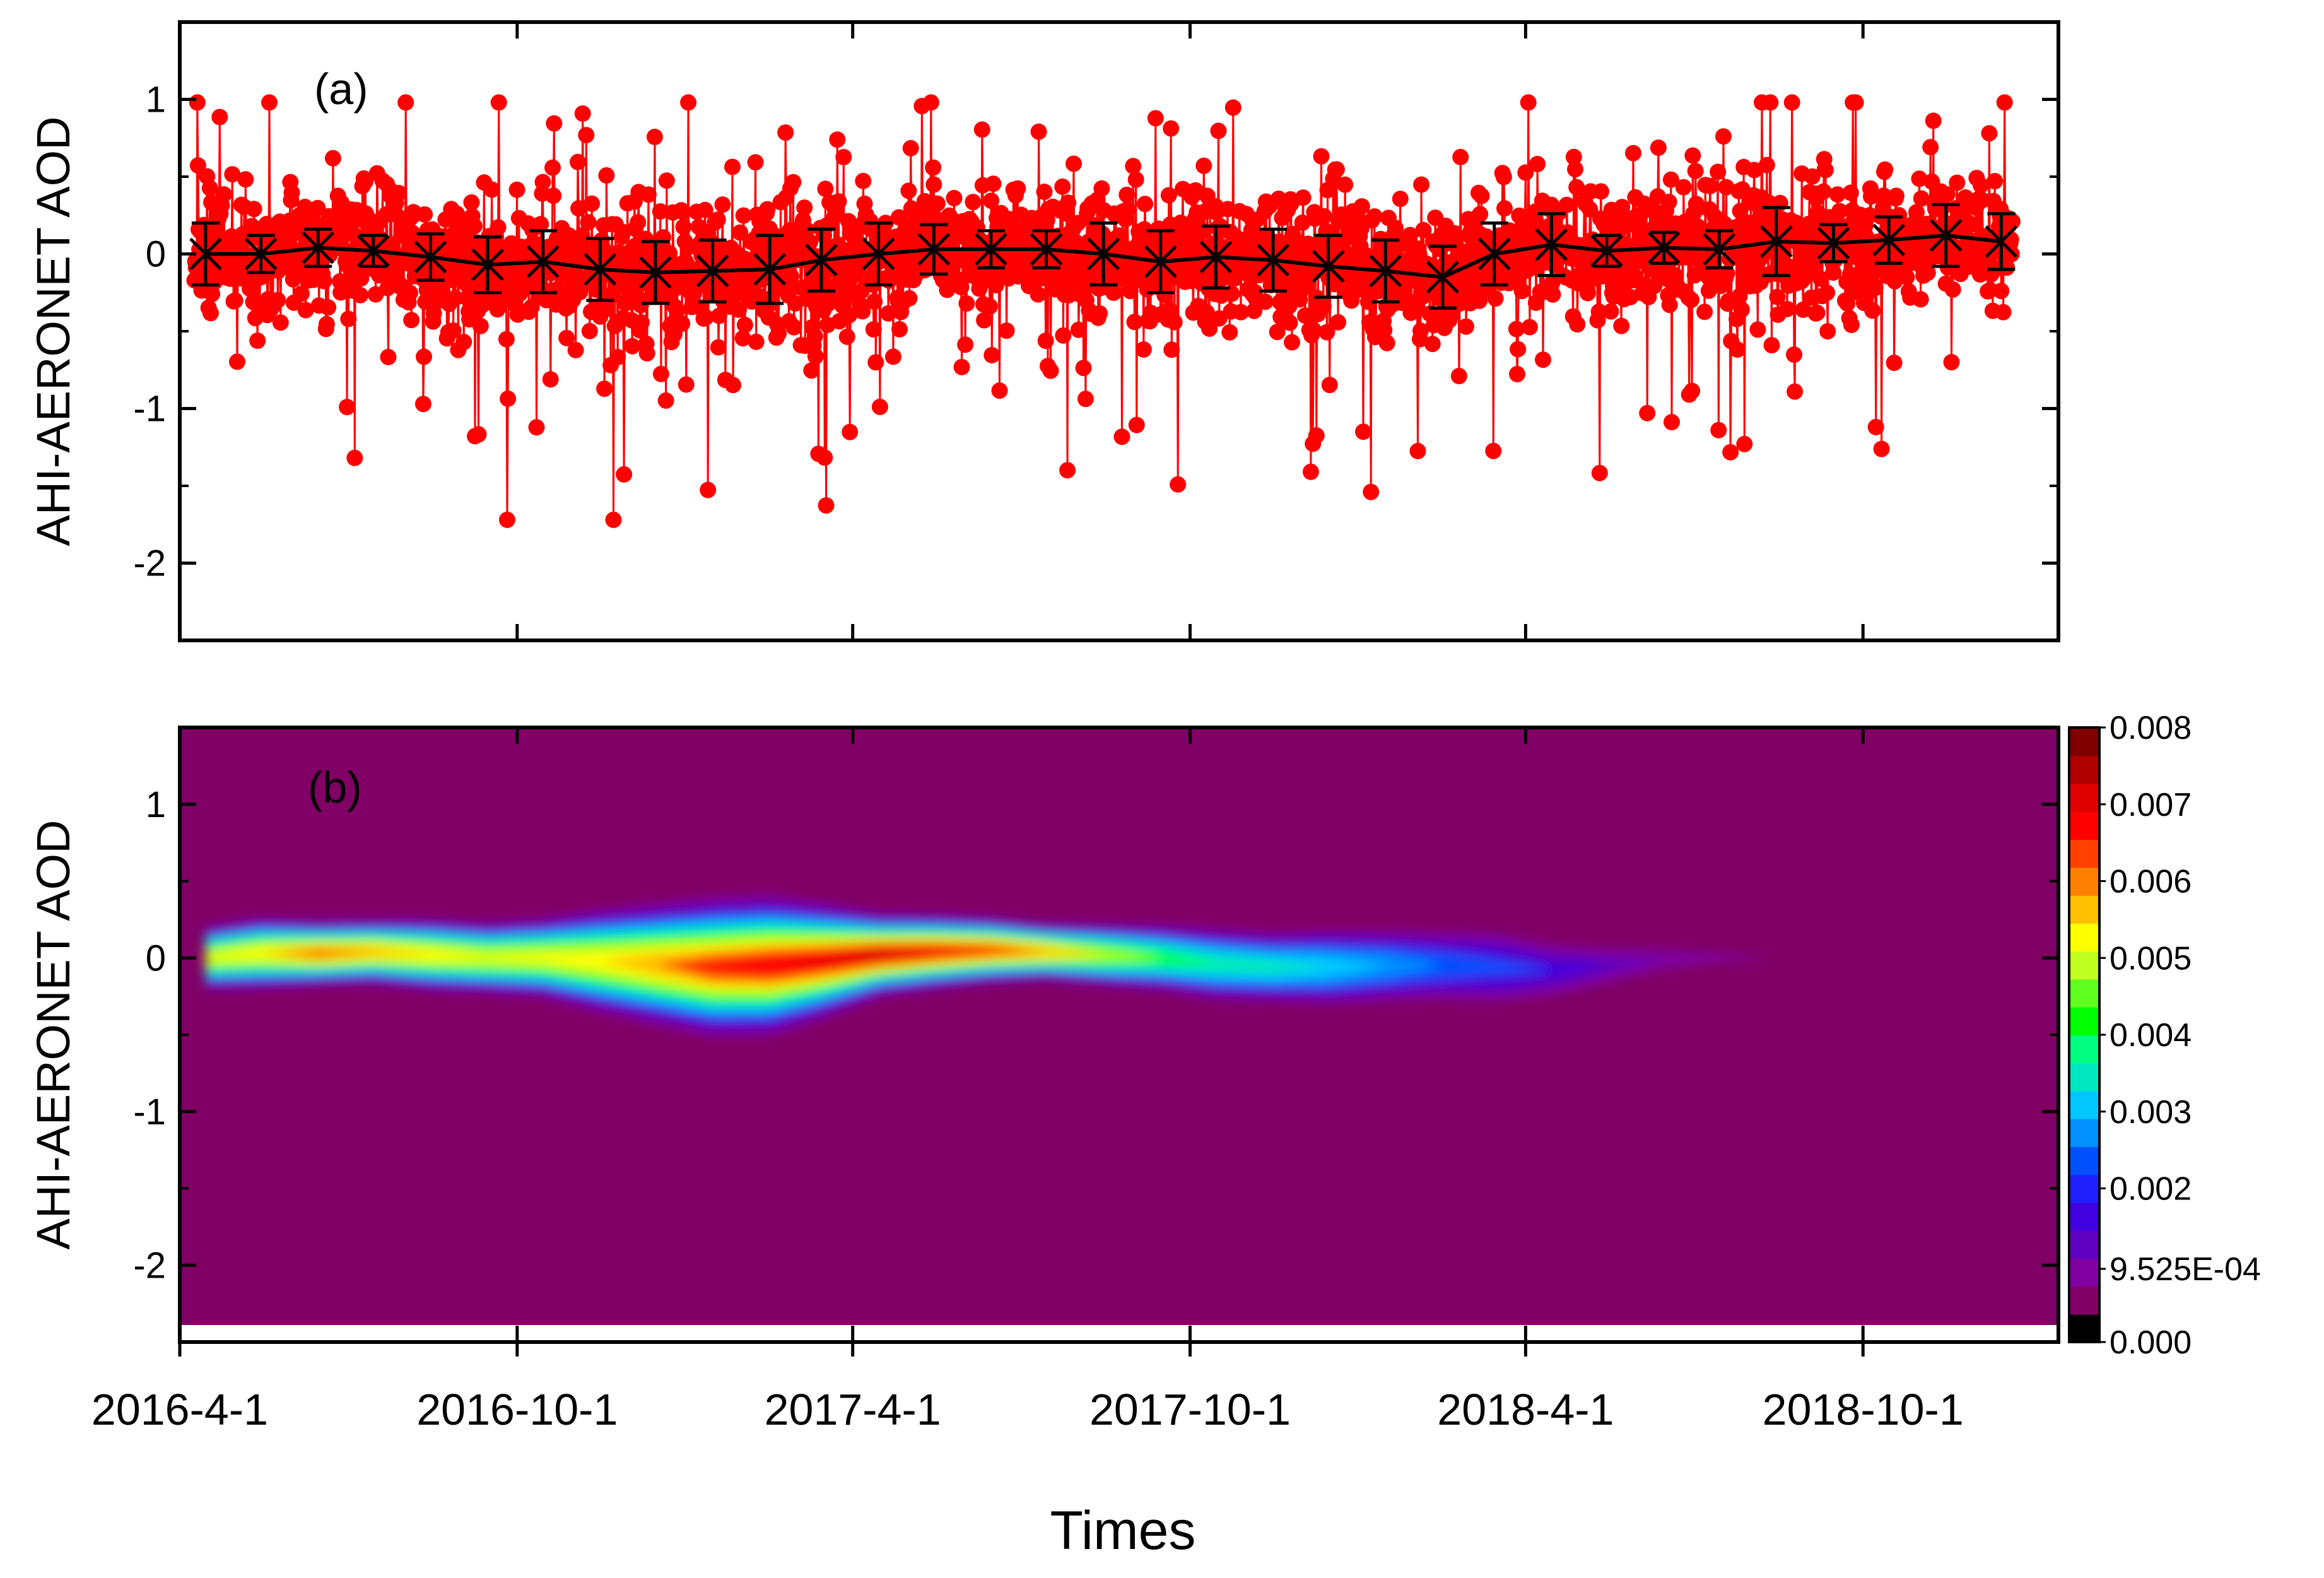  I want to click on colorbar-tick-label-6: 0.002, so click(2151, 1189).